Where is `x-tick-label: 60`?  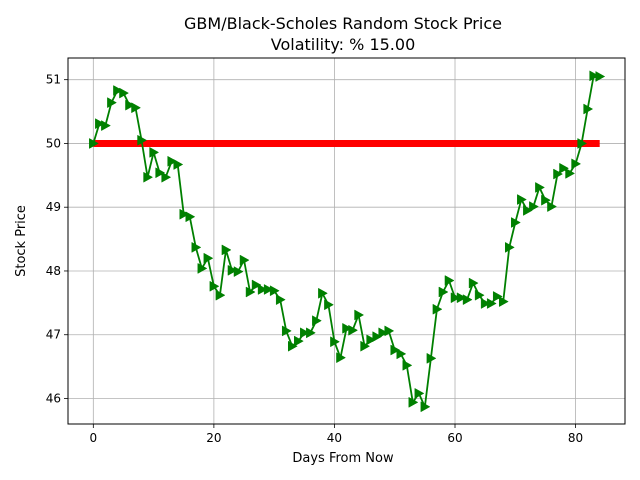 x-tick-label: 60 is located at coordinates (454, 438).